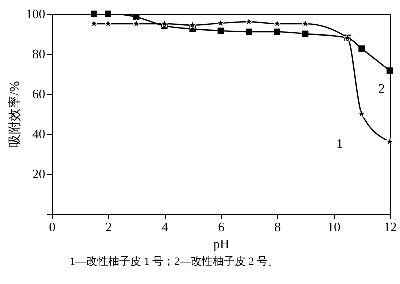  Describe the element at coordinates (39, 54) in the screenshot. I see `y-tick-label: 80` at that location.